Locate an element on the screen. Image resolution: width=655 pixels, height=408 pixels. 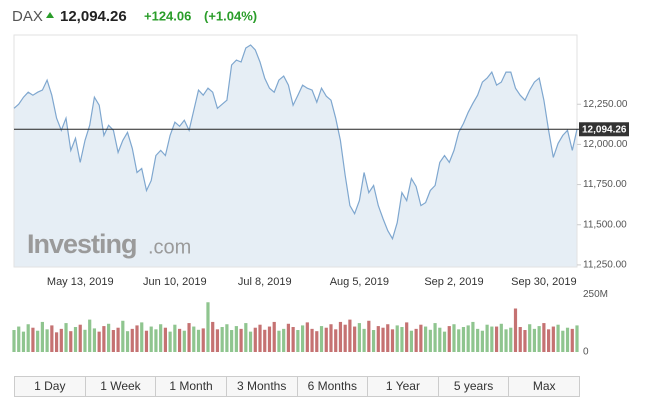
x-tick-label: Jul 8, 2019 is located at coordinates (265, 282).